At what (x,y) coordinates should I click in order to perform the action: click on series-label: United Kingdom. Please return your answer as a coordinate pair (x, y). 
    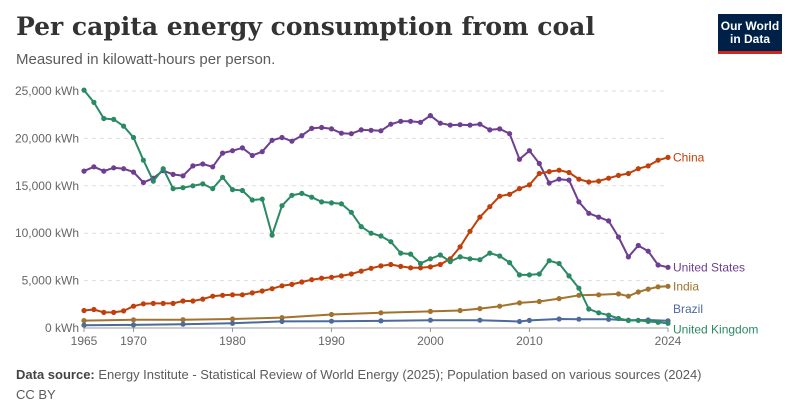
    Looking at the image, I should click on (715, 329).